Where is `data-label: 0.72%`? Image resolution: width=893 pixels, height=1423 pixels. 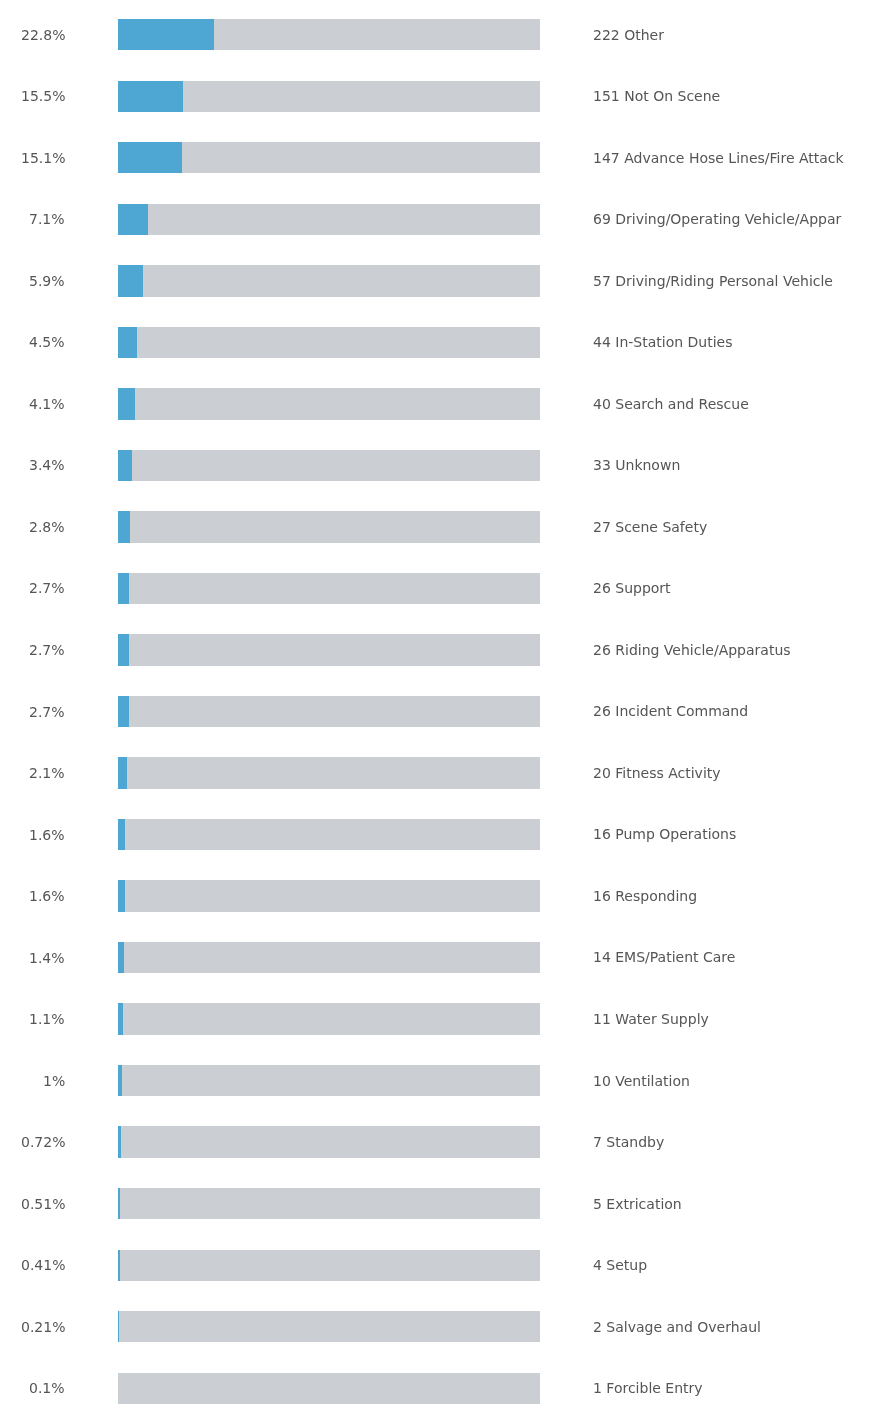 data-label: 0.72% is located at coordinates (43, 1142).